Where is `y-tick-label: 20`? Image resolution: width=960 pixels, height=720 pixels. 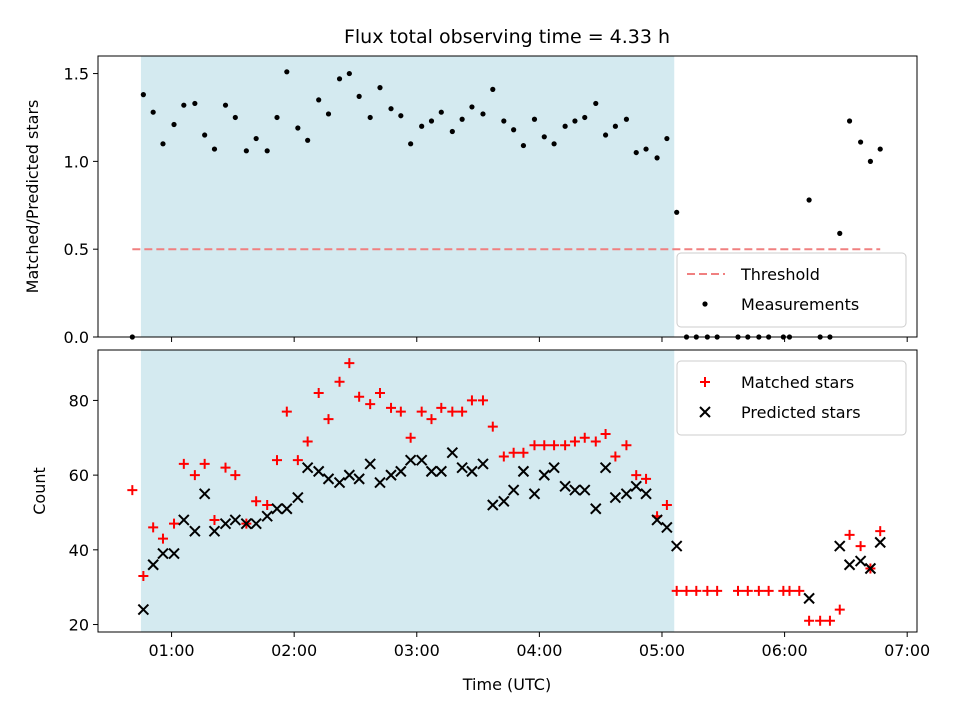 y-tick-label: 20 is located at coordinates (79, 625).